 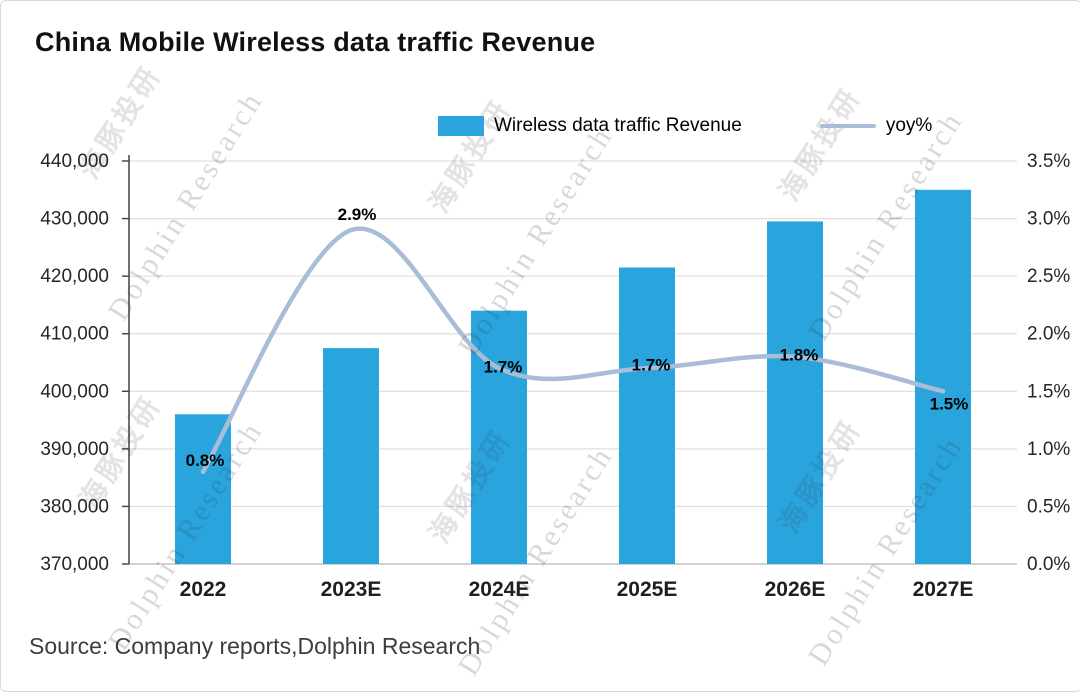 I want to click on left-axis-label: 400,000, so click(x=74, y=391).